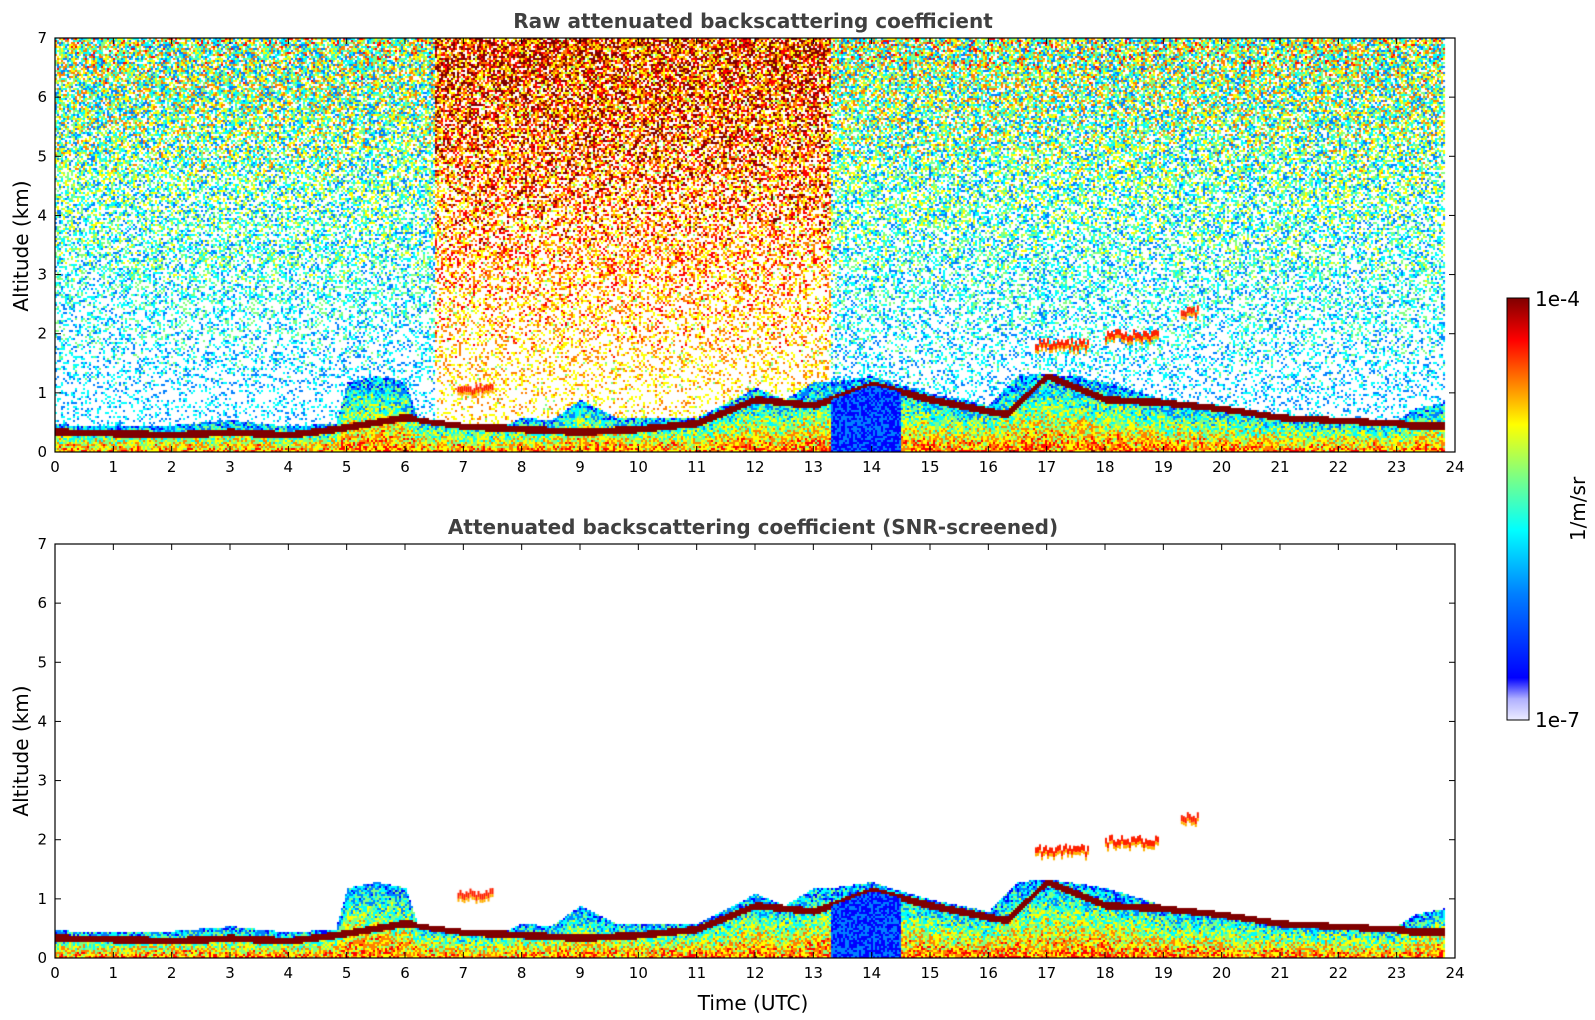 The width and height of the screenshot is (1595, 1020). I want to click on colorbar: 1e-4 1e-7 1/m/sr, so click(1548, 509).